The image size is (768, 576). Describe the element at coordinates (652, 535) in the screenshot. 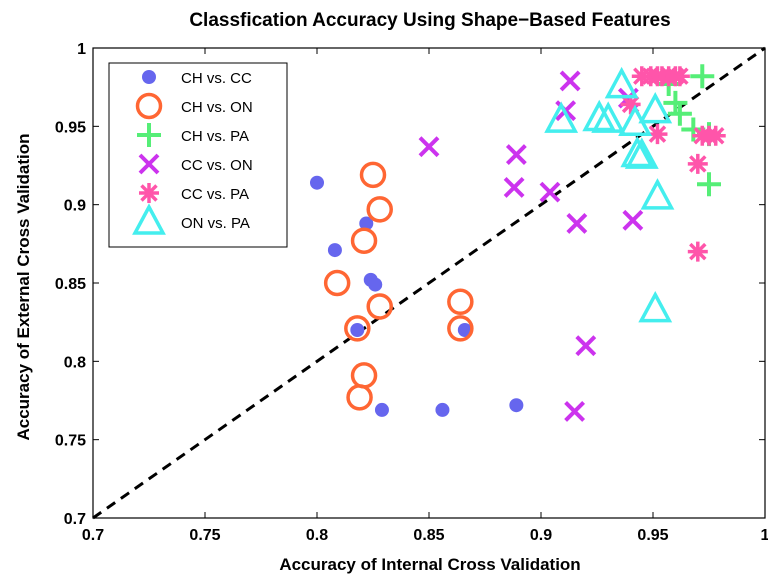

I see `x-tick-label: 0.95` at that location.